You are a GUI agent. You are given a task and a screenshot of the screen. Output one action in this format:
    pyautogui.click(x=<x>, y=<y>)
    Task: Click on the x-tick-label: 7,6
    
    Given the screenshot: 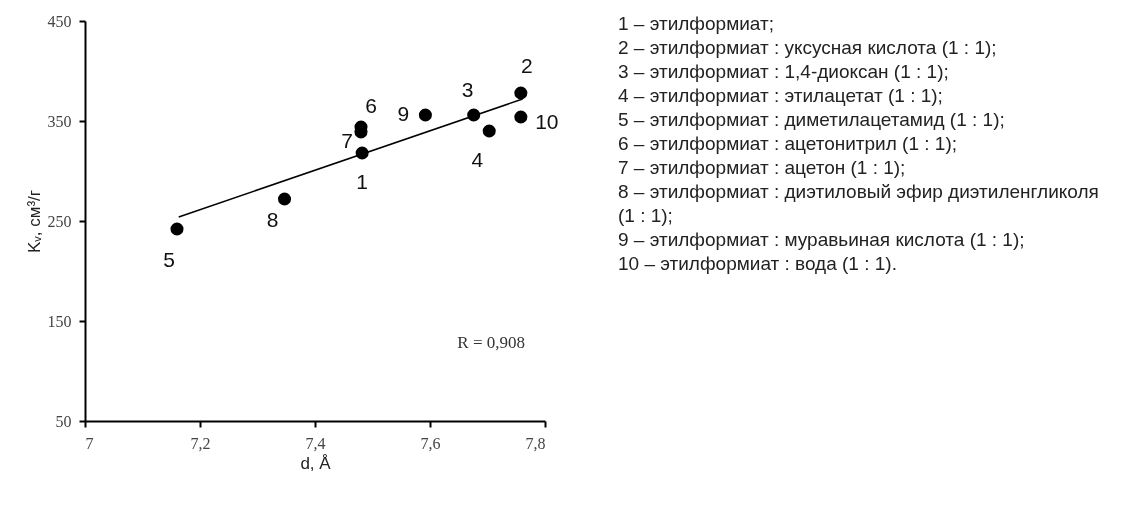 What is the action you would take?
    pyautogui.click(x=430, y=443)
    